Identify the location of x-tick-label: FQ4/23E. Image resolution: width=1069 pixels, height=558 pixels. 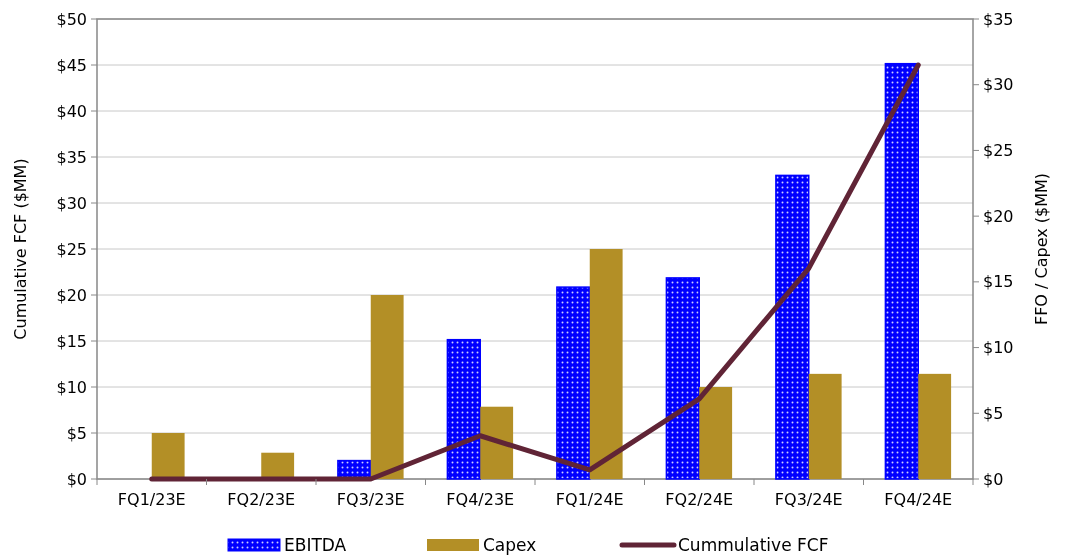
(480, 499).